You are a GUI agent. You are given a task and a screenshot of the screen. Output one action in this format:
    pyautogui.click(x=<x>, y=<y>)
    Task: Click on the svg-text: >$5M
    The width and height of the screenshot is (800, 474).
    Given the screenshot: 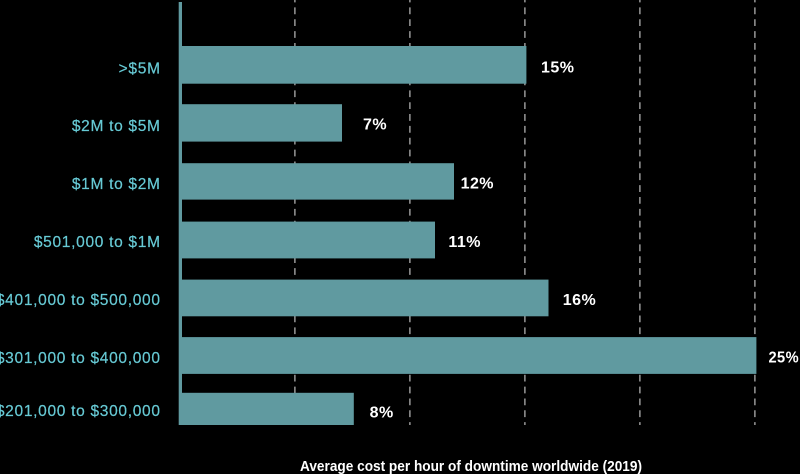 What is the action you would take?
    pyautogui.click(x=140, y=68)
    